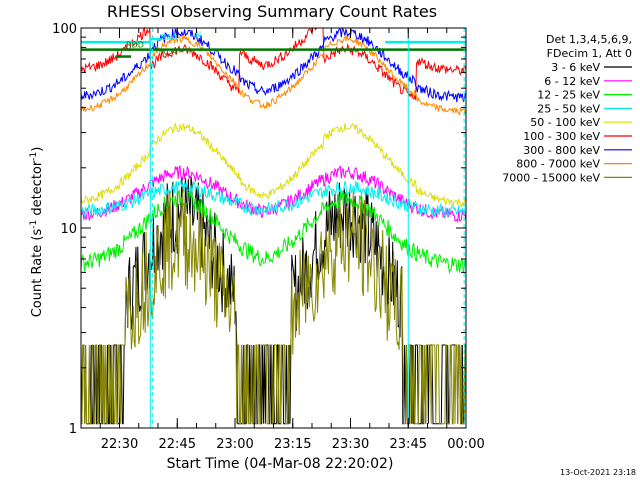 This screenshot has width=640, height=480. What do you see at coordinates (589, 53) in the screenshot?
I see `legend-header-line-2: FDecim 1, Att 0` at bounding box center [589, 53].